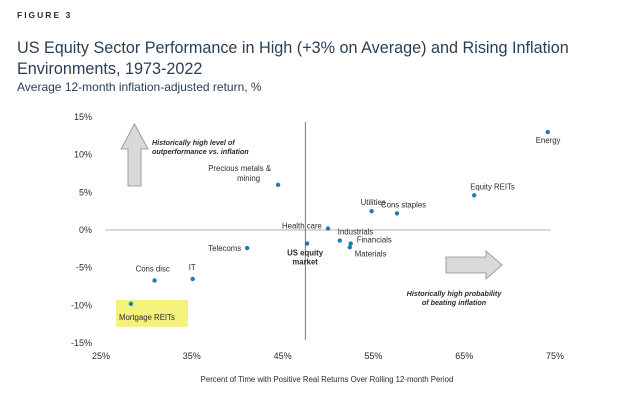 This screenshot has height=414, width=640. Describe the element at coordinates (84, 268) in the screenshot. I see `y-tick-label: -5%` at that location.